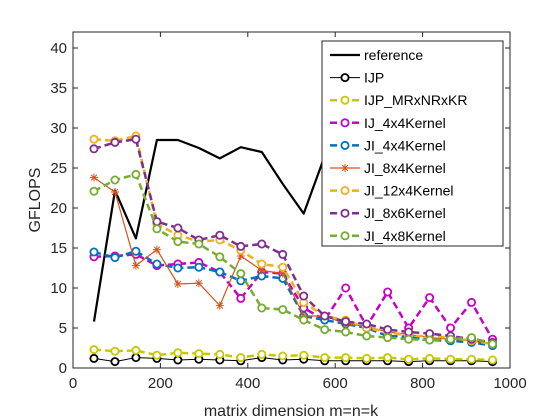 The height and width of the screenshot is (420, 560). Describe the element at coordinates (345, 236) in the screenshot. I see `legend-marker-ji-4x8kernel` at that location.